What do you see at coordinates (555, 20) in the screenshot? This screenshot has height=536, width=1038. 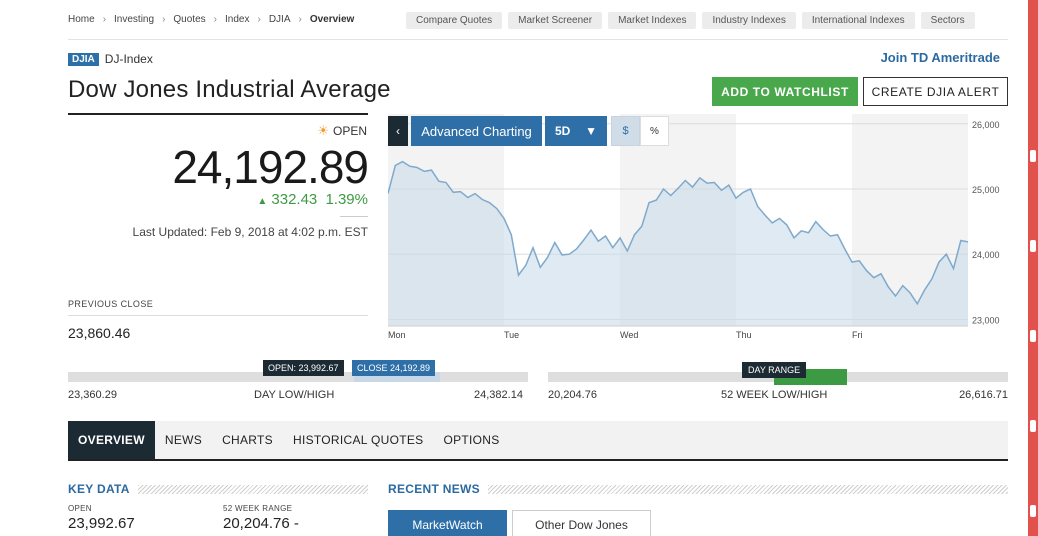 I see `market-screener-link: Market Screener` at bounding box center [555, 20].